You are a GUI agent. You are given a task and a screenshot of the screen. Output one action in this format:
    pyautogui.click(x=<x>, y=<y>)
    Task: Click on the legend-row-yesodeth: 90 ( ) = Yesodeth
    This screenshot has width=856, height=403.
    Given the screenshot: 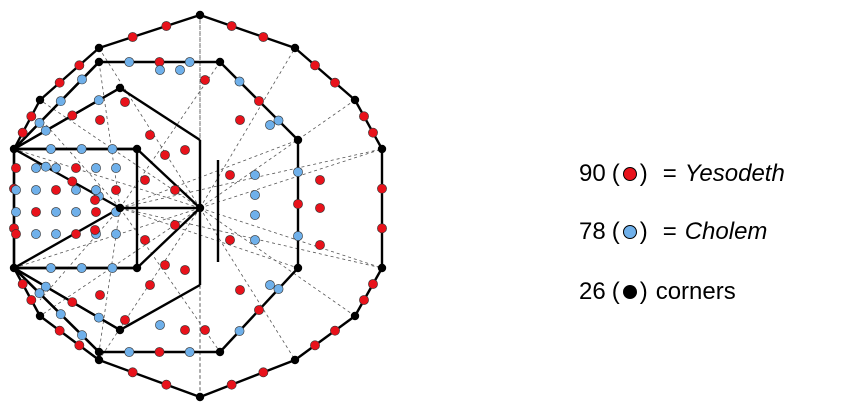 What is the action you would take?
    pyautogui.click(x=682, y=173)
    